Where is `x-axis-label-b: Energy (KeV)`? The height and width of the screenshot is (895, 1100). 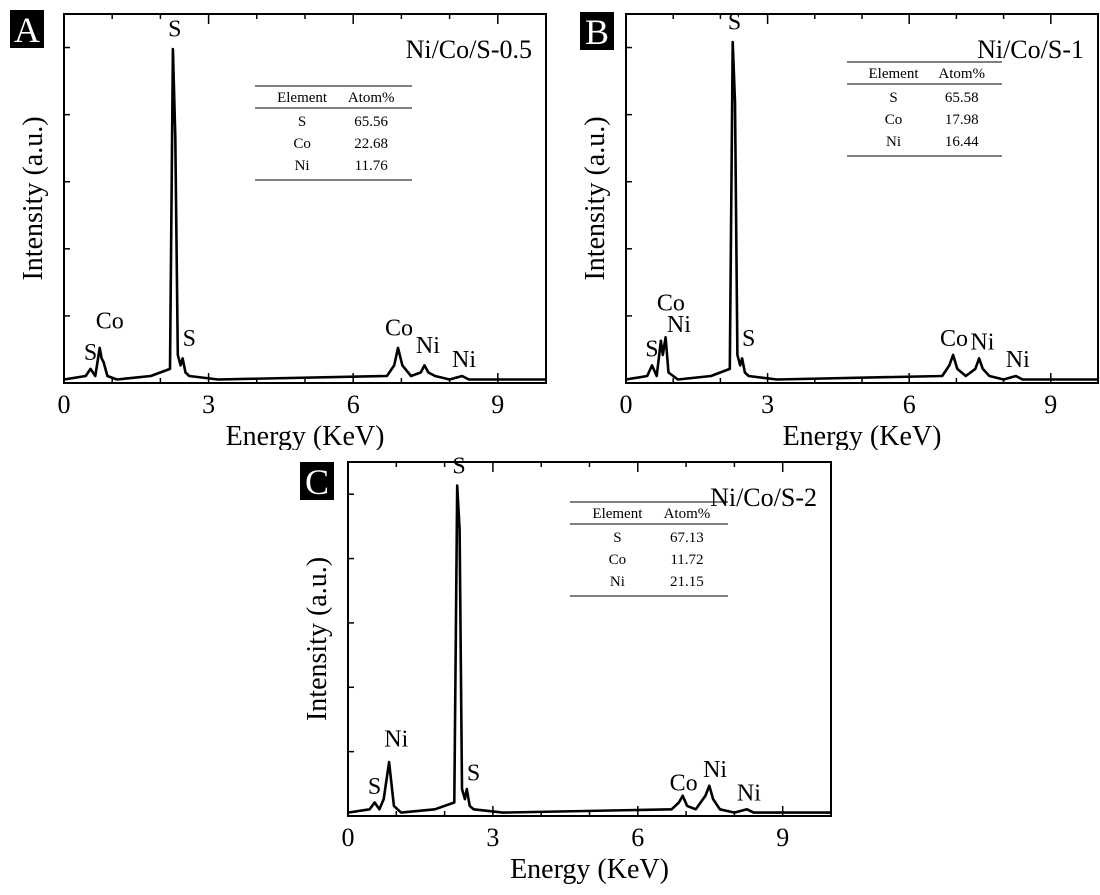 x-axis-label-b: Energy (KeV) is located at coordinates (862, 435).